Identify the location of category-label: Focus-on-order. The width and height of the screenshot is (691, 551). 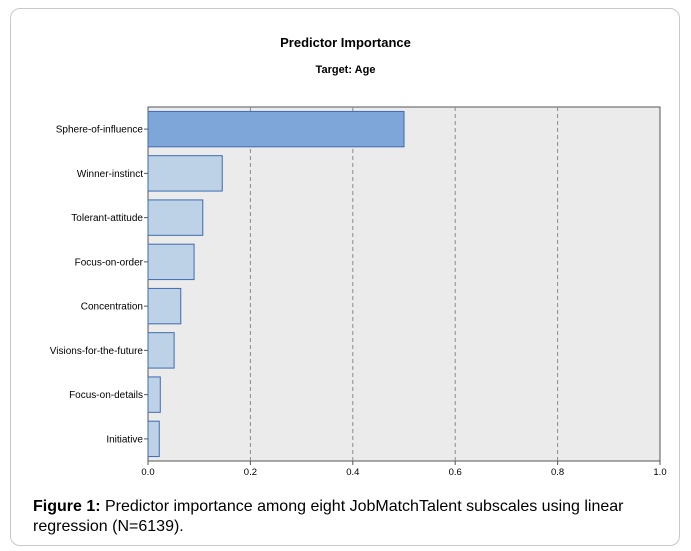
(109, 262).